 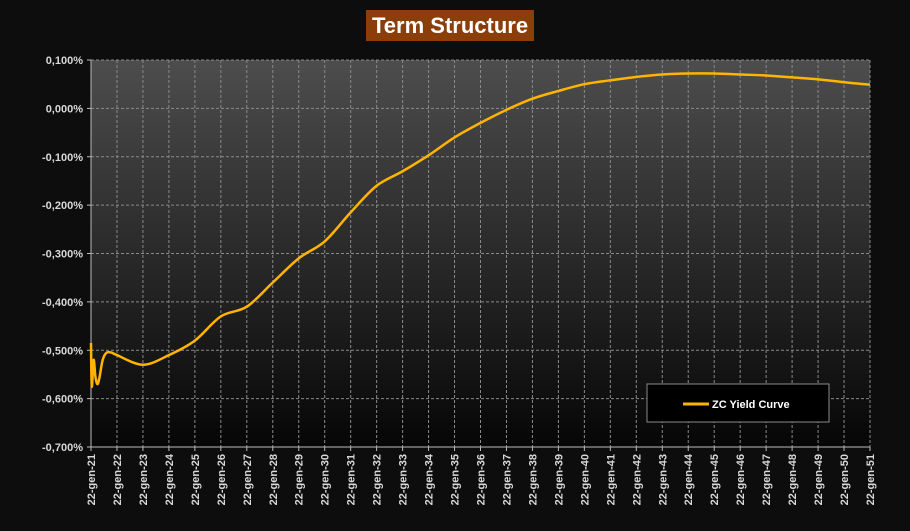 I want to click on x-tick-label: 22-gen-50, so click(x=845, y=479).